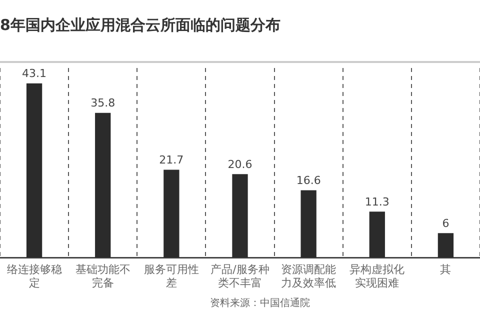 The width and height of the screenshot is (480, 320). What do you see at coordinates (240, 164) in the screenshot?
I see `data-label: 20.6` at bounding box center [240, 164].